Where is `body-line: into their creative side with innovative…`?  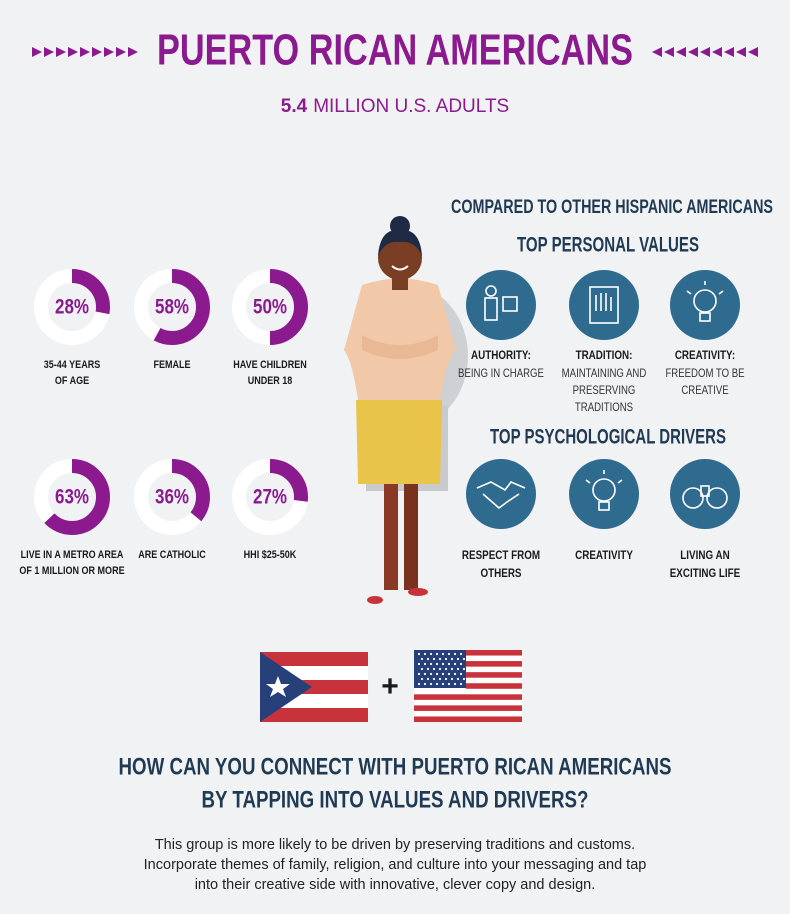
body-line: into their creative side with innovative… is located at coordinates (395, 885).